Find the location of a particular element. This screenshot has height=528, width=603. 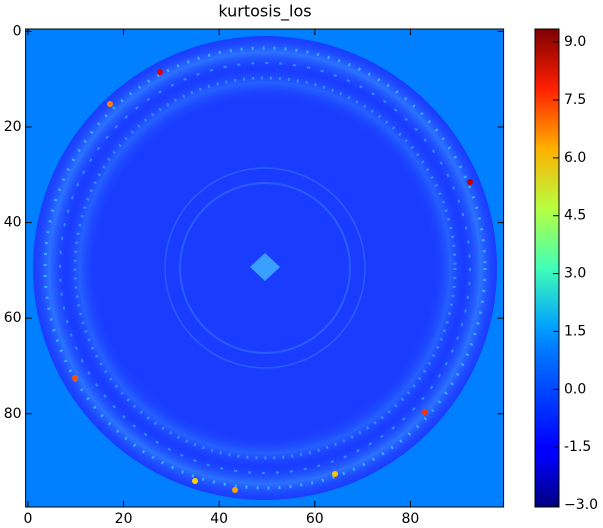

x-tick-label: 60 is located at coordinates (315, 517).